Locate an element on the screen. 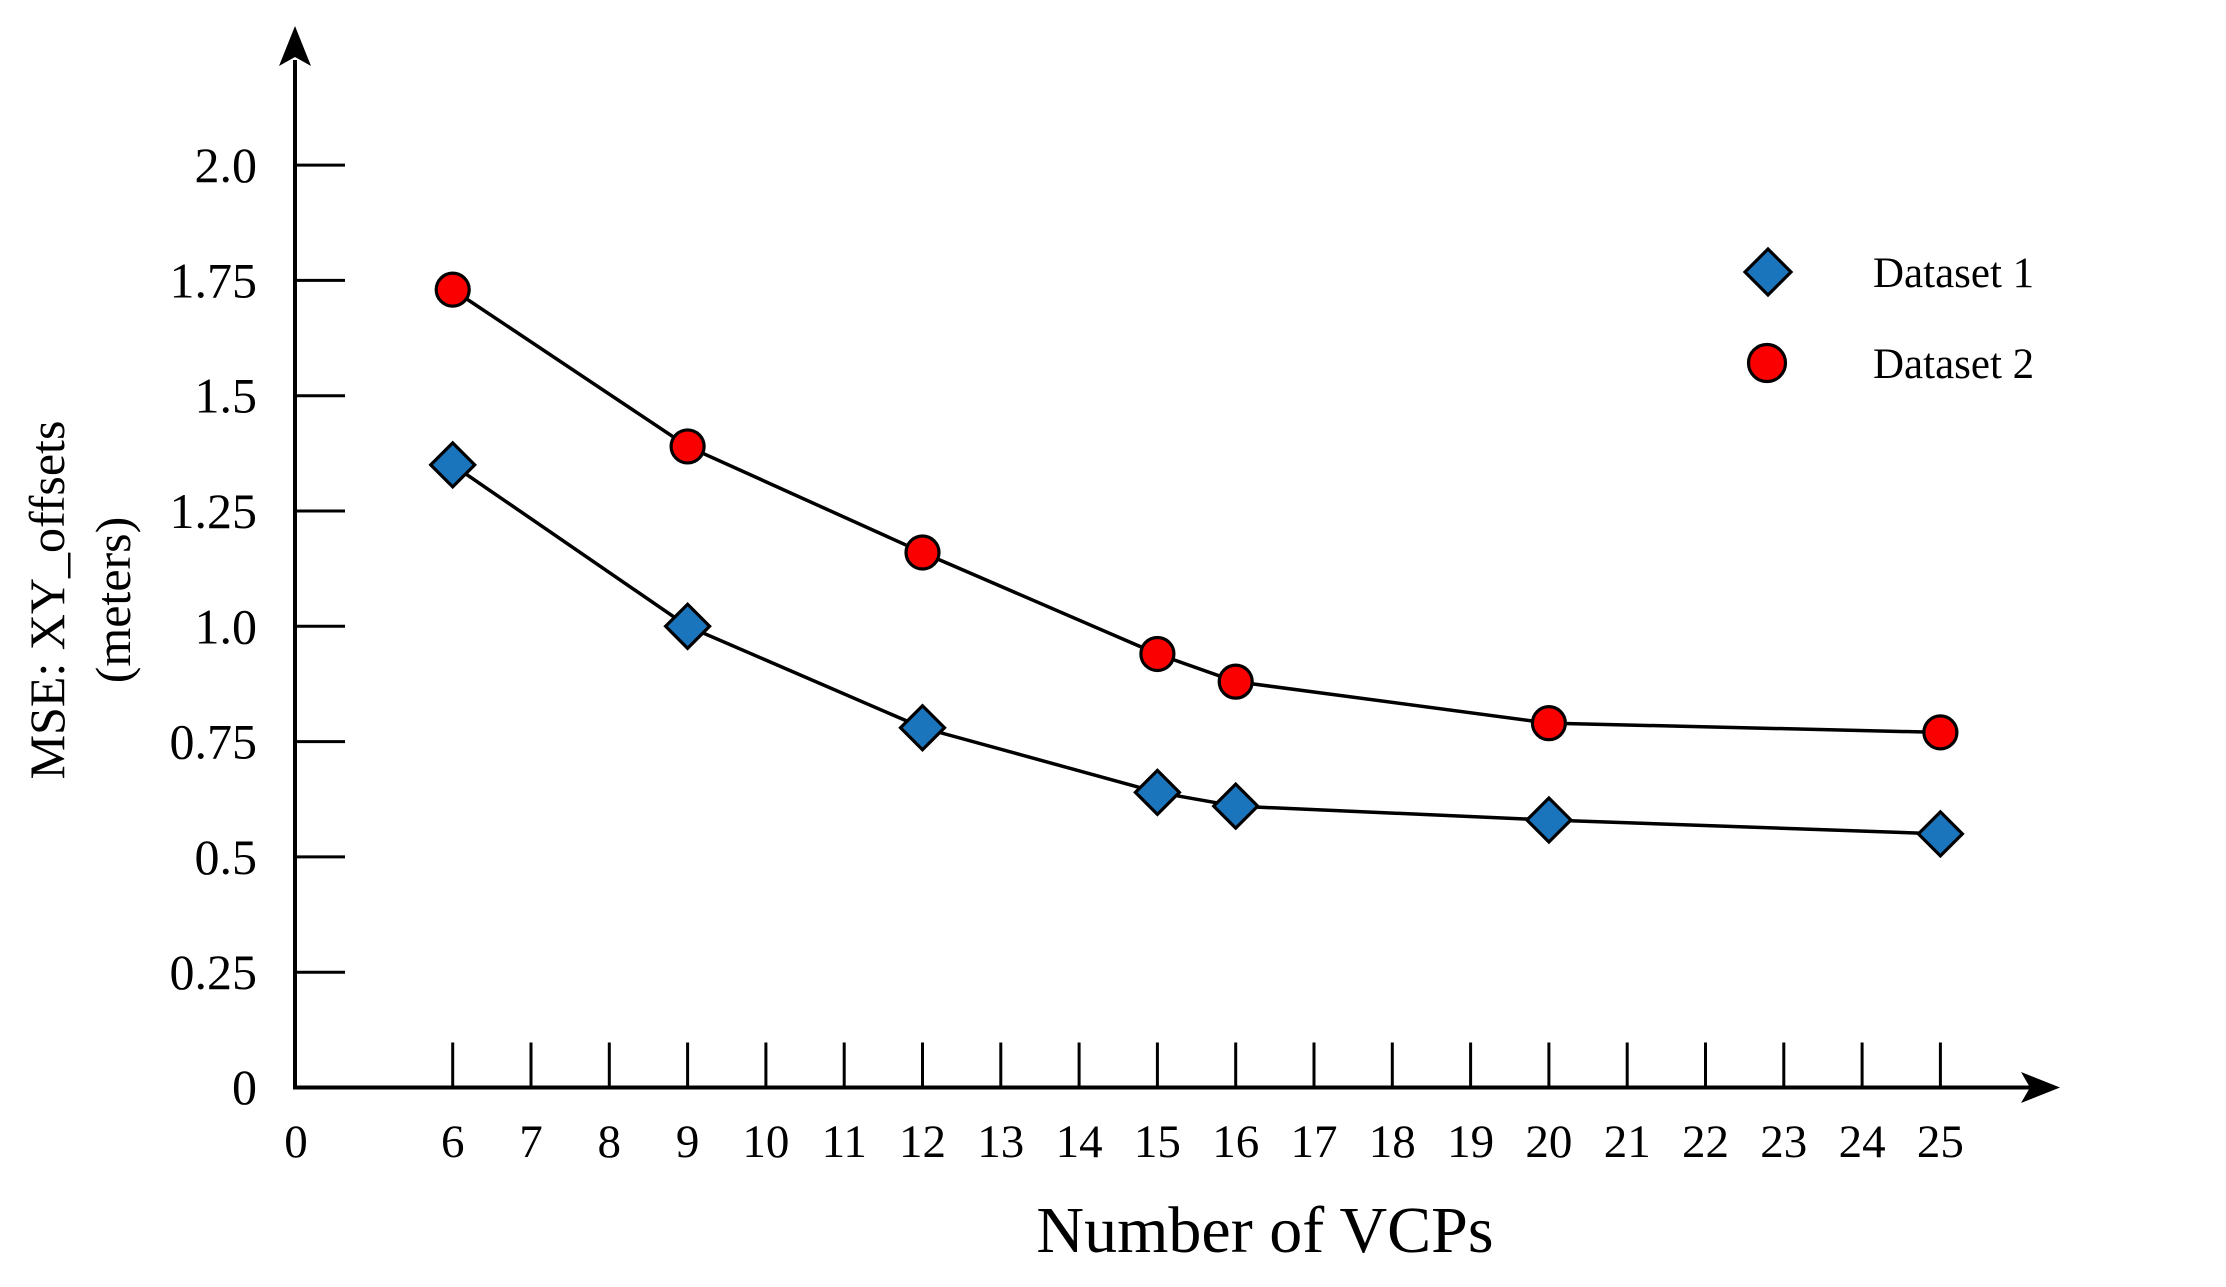 The height and width of the screenshot is (1287, 2226). y-tick-label: 1.25 is located at coordinates (214, 511).